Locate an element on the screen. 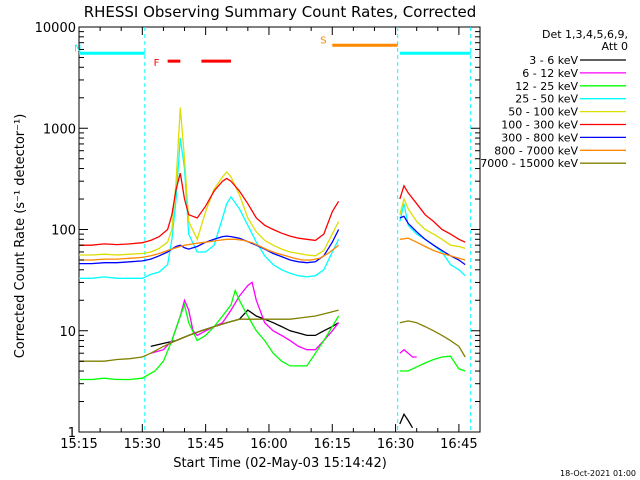  legend-entry: 50 - 100 keV is located at coordinates (543, 112).